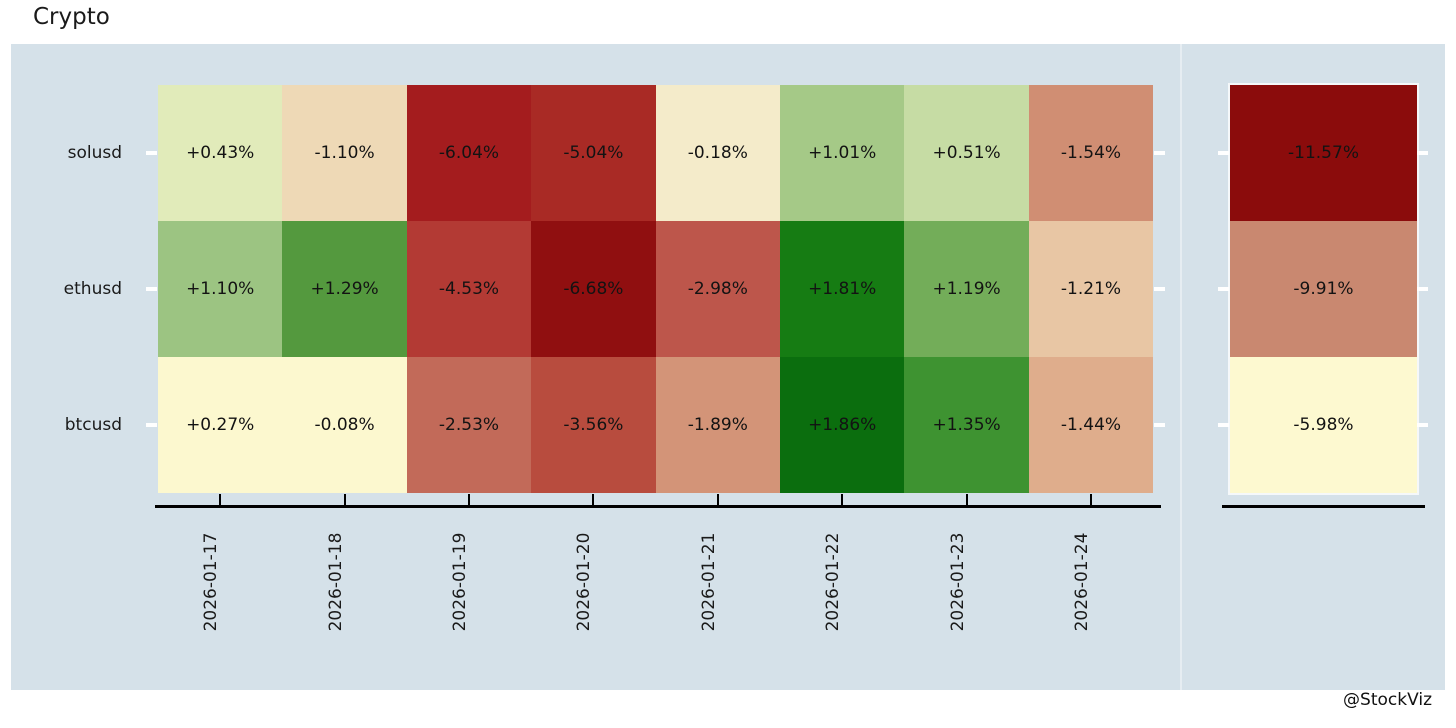 This screenshot has width=1456, height=728. What do you see at coordinates (1159, 153) in the screenshot?
I see `row-tick-main-right-solusd` at bounding box center [1159, 153].